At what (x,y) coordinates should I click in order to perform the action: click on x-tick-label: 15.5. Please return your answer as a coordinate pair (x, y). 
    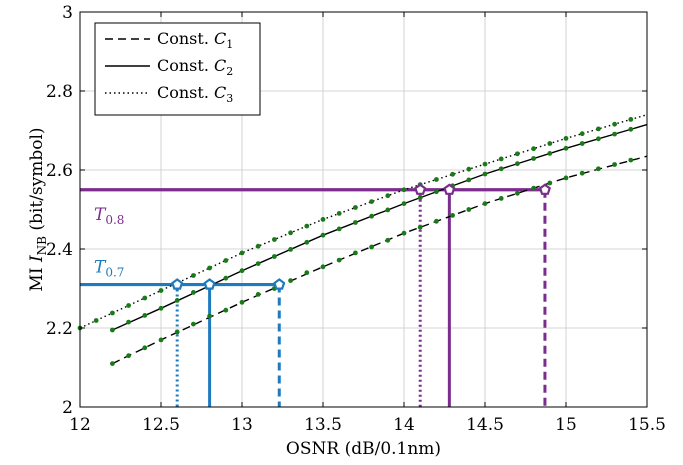
    Looking at the image, I should click on (647, 425).